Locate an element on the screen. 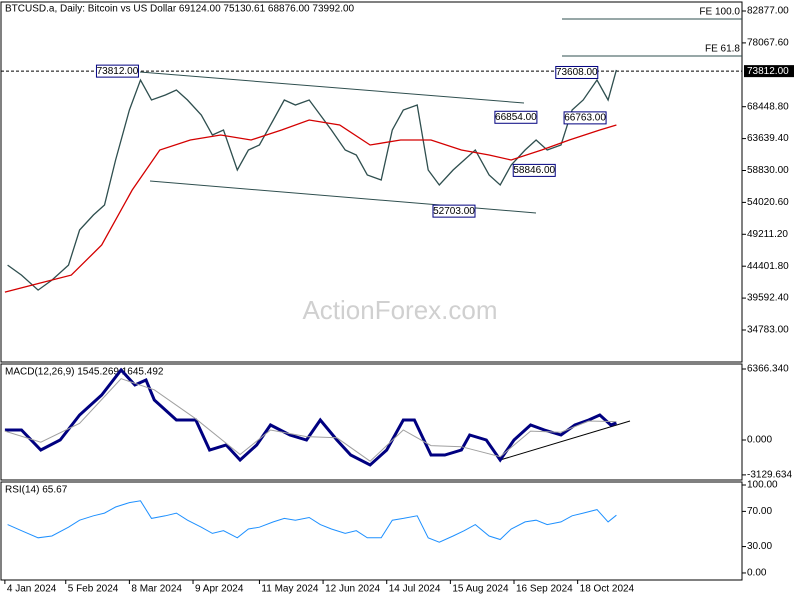  x-tick-label: 8 Mar 2024 is located at coordinates (156, 589).